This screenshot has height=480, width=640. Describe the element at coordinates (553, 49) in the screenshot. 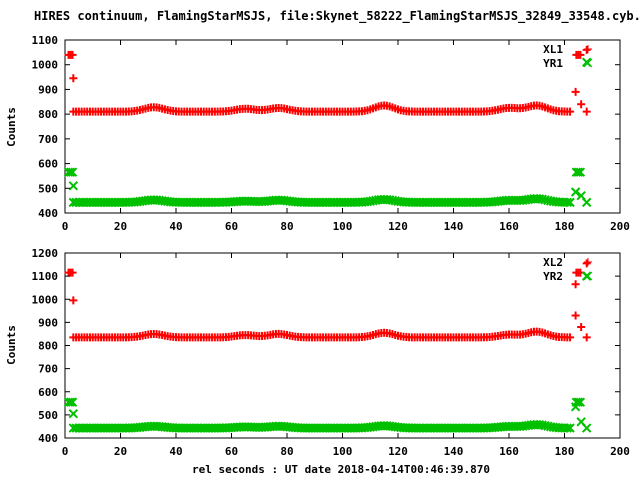

I see `legend-label-xl1: XL1` at that location.